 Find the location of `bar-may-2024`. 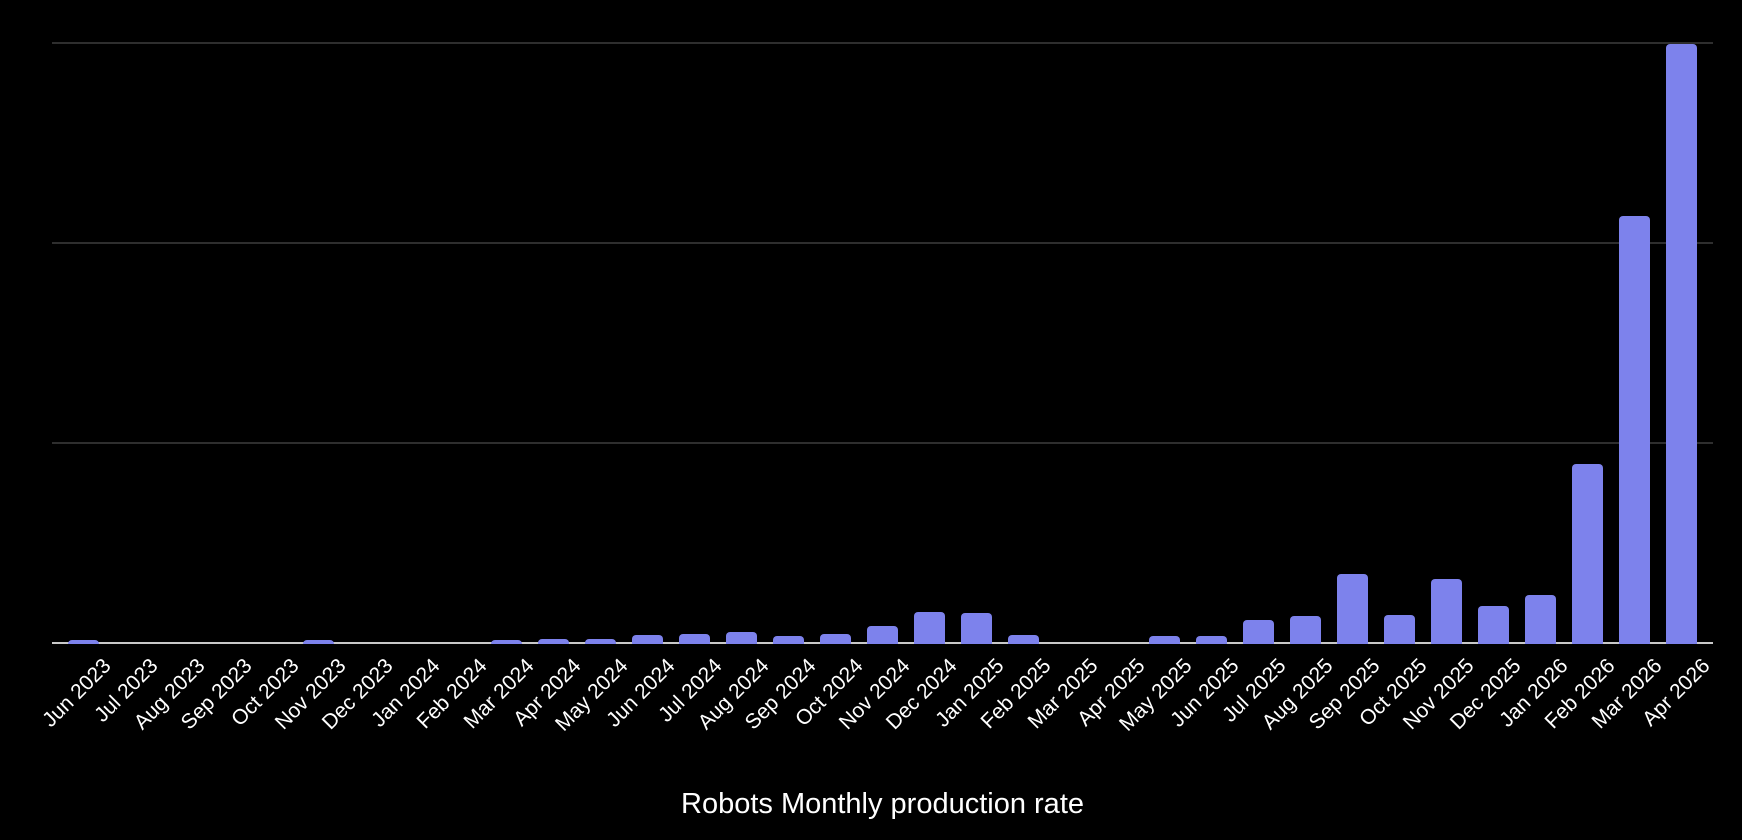

bar-may-2024 is located at coordinates (600, 641).